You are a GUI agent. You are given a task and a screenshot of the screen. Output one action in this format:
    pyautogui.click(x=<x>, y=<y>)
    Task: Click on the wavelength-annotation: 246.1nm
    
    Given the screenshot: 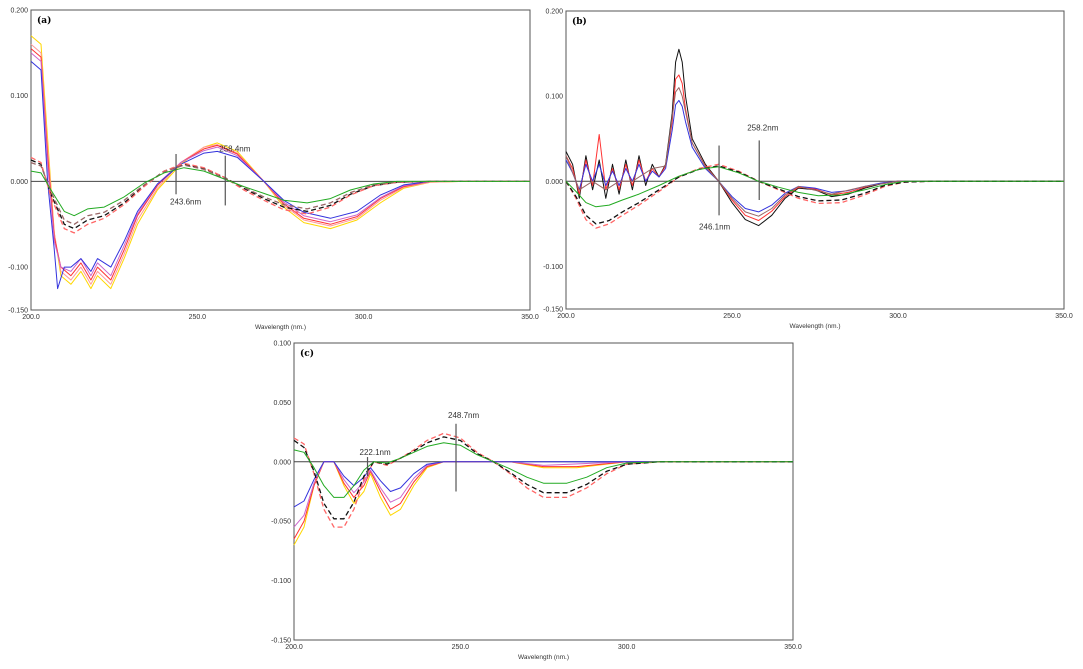 What is the action you would take?
    pyautogui.click(x=714, y=226)
    